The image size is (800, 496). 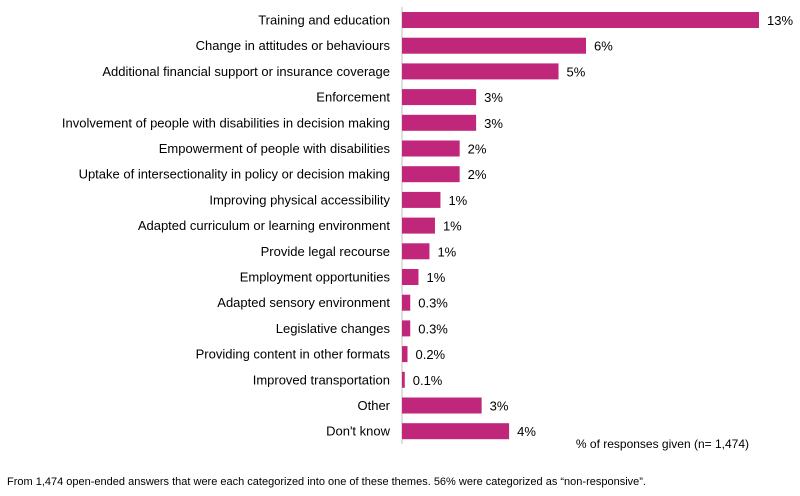 What do you see at coordinates (405, 354) in the screenshot?
I see `bar-providing-content-in-other-formats` at bounding box center [405, 354].